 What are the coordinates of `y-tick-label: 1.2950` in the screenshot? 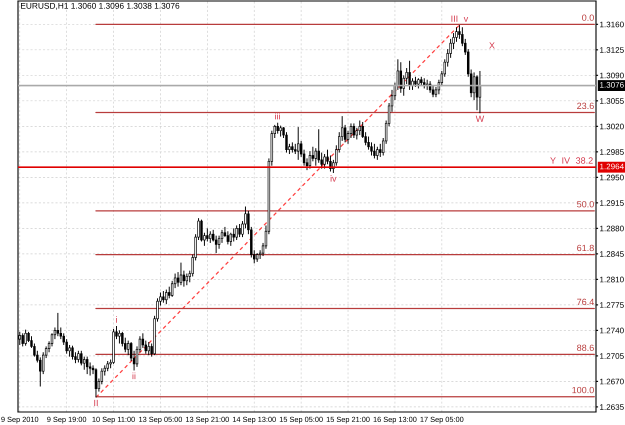 It's located at (612, 177).